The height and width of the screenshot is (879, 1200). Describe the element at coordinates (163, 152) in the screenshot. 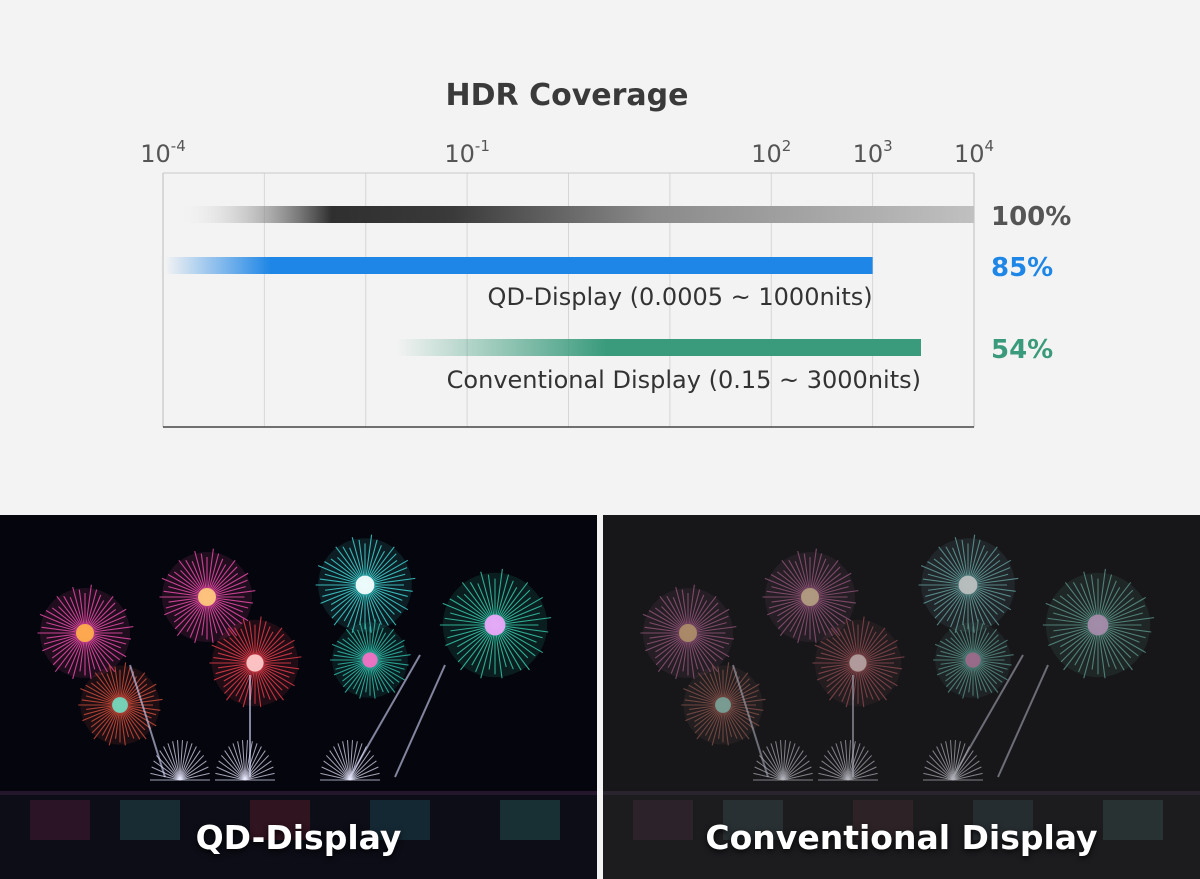

I see `x-tick-label: 10⁻⁴` at that location.